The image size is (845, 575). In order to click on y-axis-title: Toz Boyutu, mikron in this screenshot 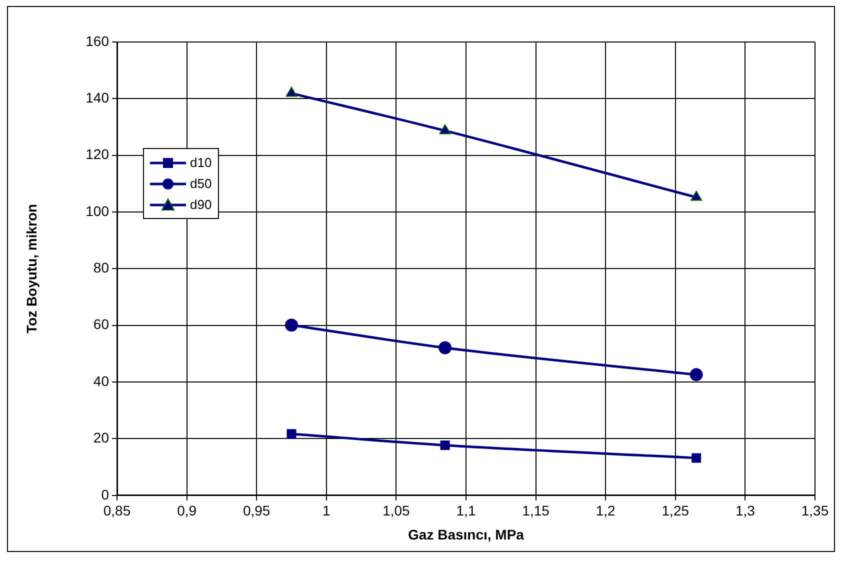, I will do `click(31, 269)`.